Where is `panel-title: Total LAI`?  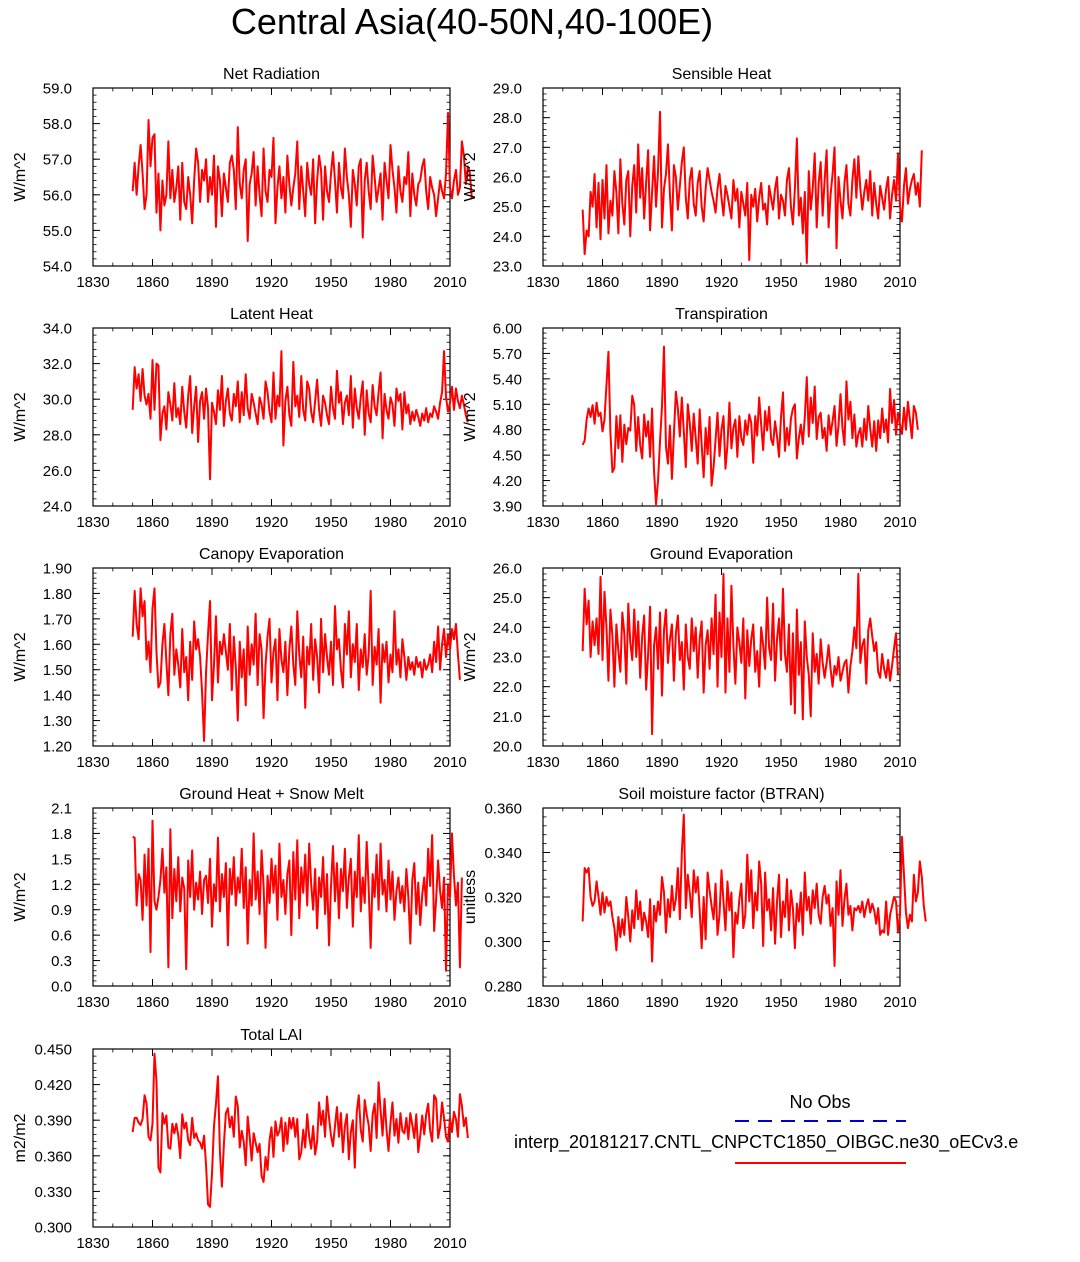
panel-title: Total LAI is located at coordinates (271, 1035).